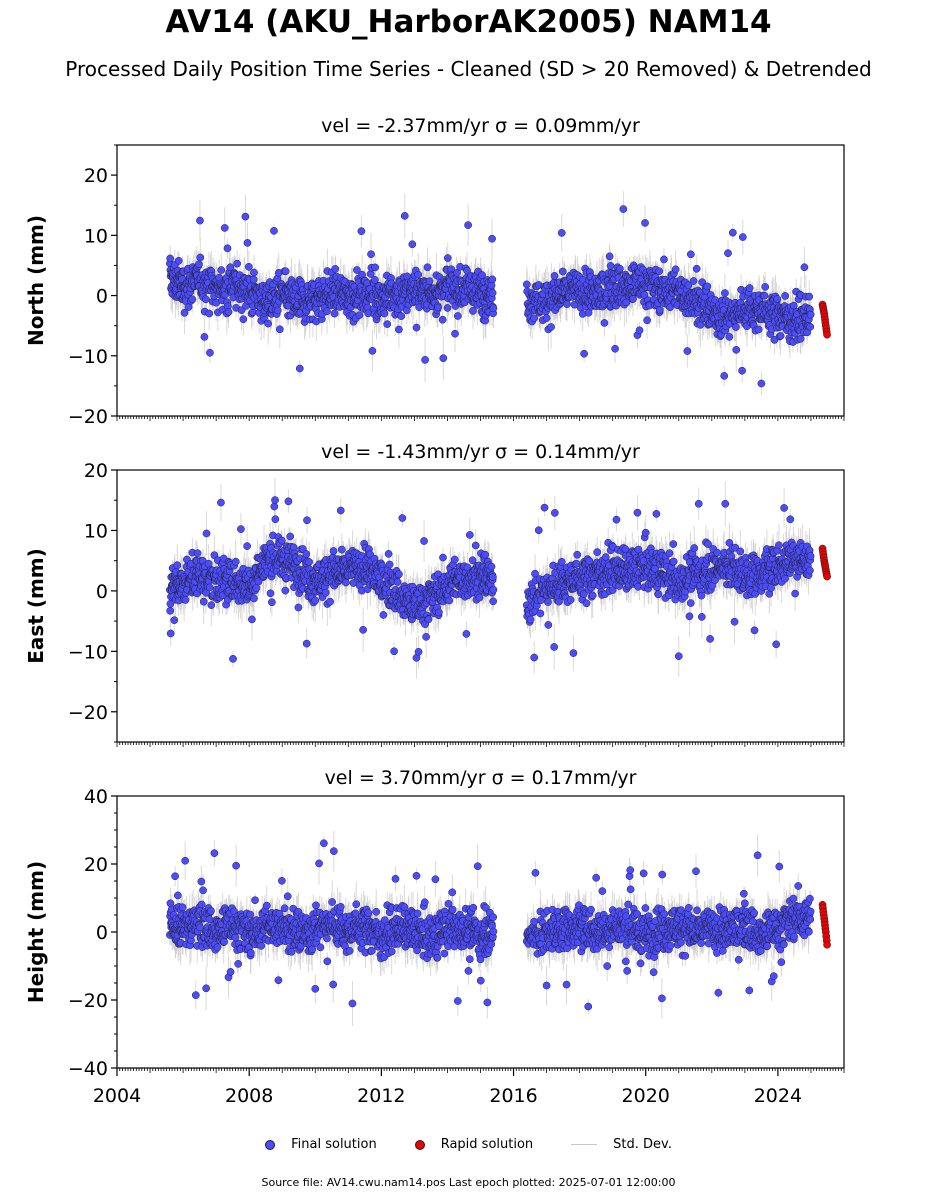 The height and width of the screenshot is (1200, 937). What do you see at coordinates (88, 417) in the screenshot?
I see `y-tick-label: −20` at bounding box center [88, 417].